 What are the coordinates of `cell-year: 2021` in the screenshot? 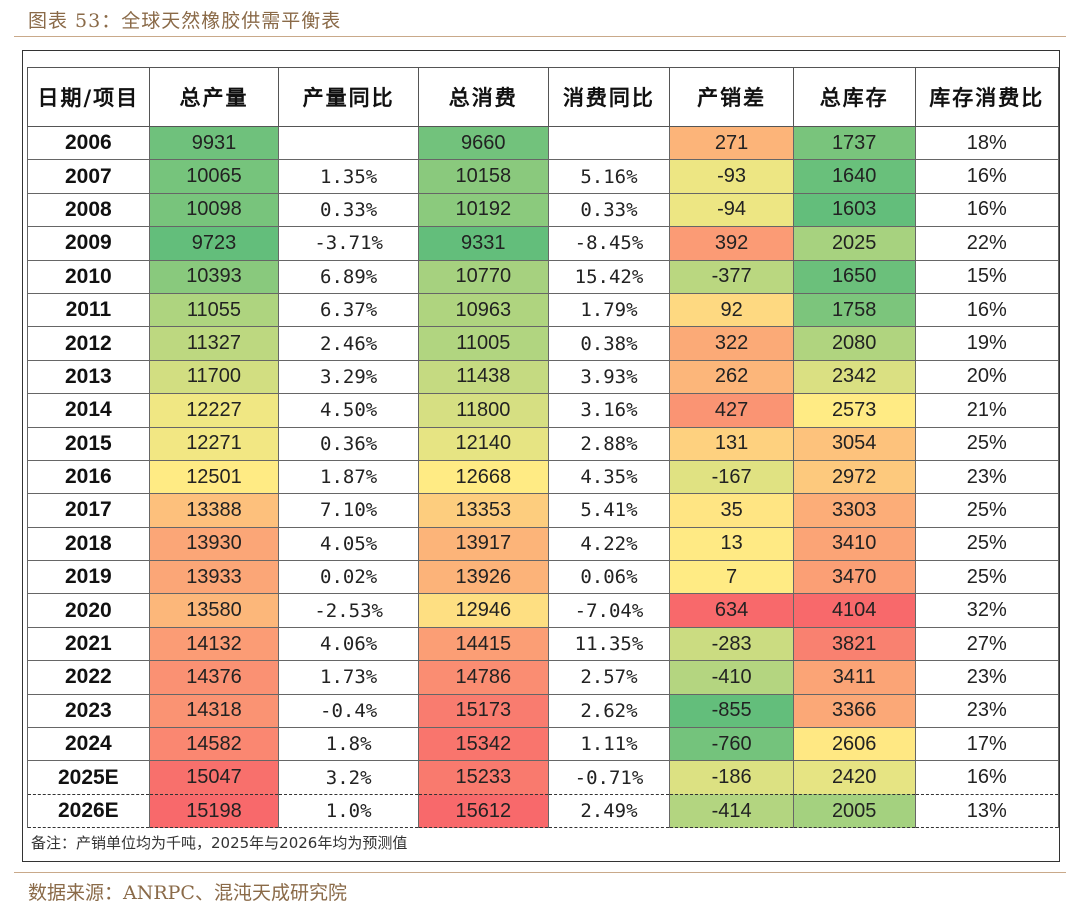 It's located at (88, 644).